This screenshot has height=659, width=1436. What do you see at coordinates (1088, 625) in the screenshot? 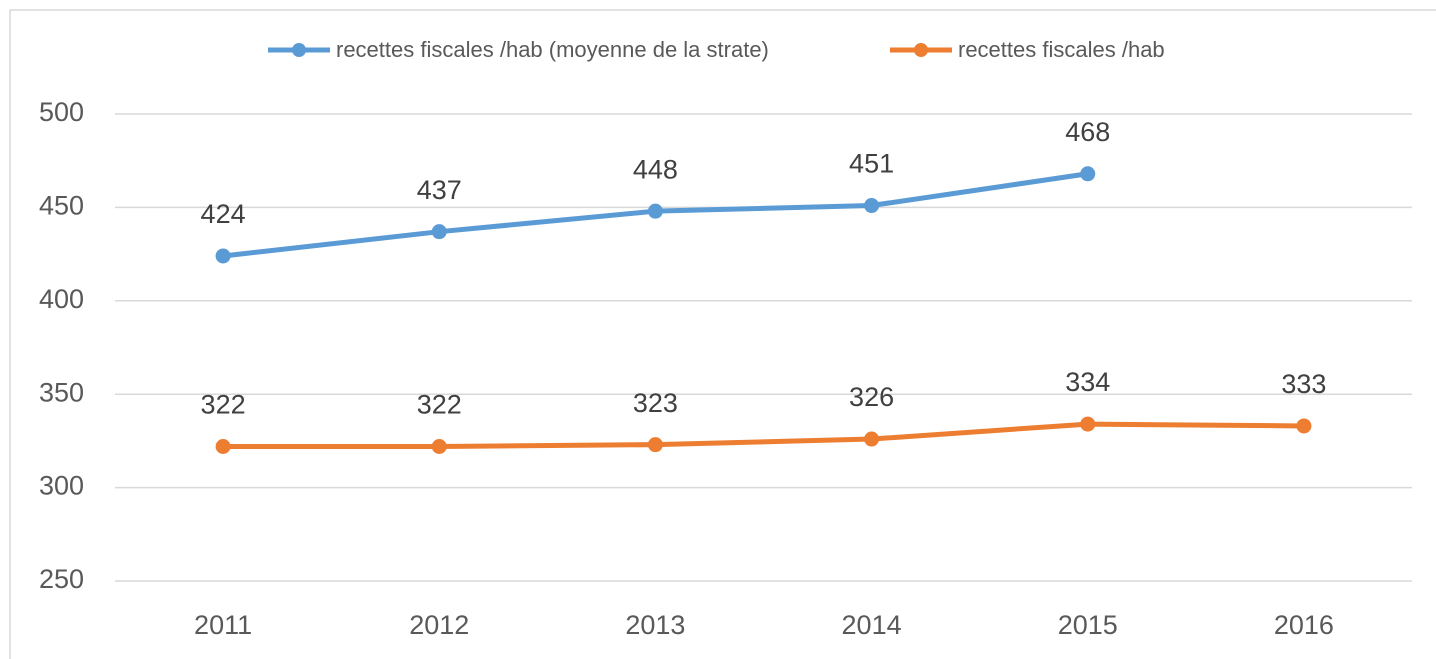
I see `x-tick-label: 2015` at bounding box center [1088, 625].